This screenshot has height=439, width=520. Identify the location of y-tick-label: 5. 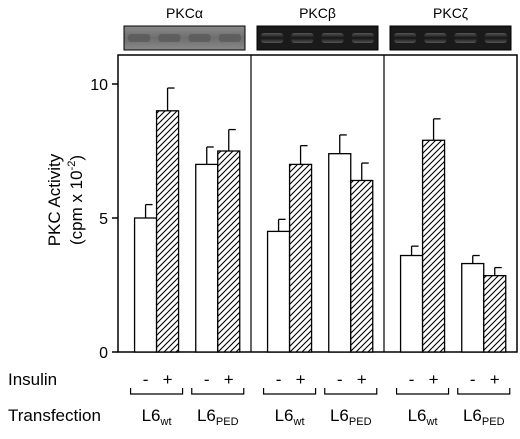
(103, 219).